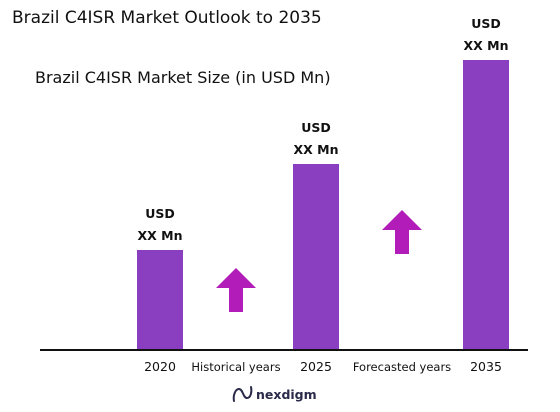 This screenshot has height=412, width=560. Describe the element at coordinates (286, 394) in the screenshot. I see `brand-name: nexdigm` at that location.